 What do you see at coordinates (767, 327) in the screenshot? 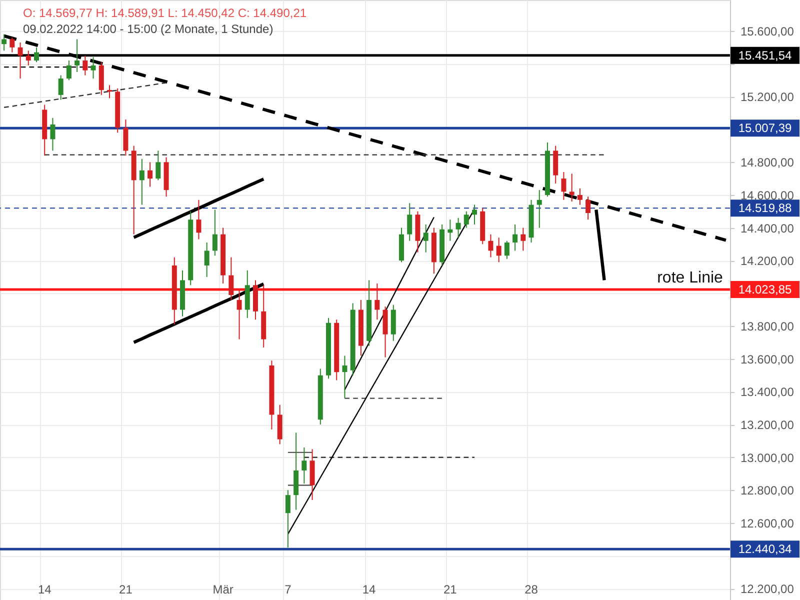
I see `y-tick-label: 13.800,00` at bounding box center [767, 327].